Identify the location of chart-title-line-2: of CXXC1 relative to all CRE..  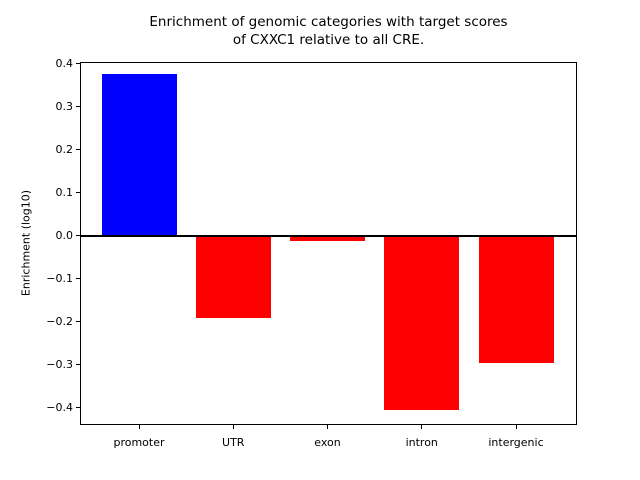
(328, 40).